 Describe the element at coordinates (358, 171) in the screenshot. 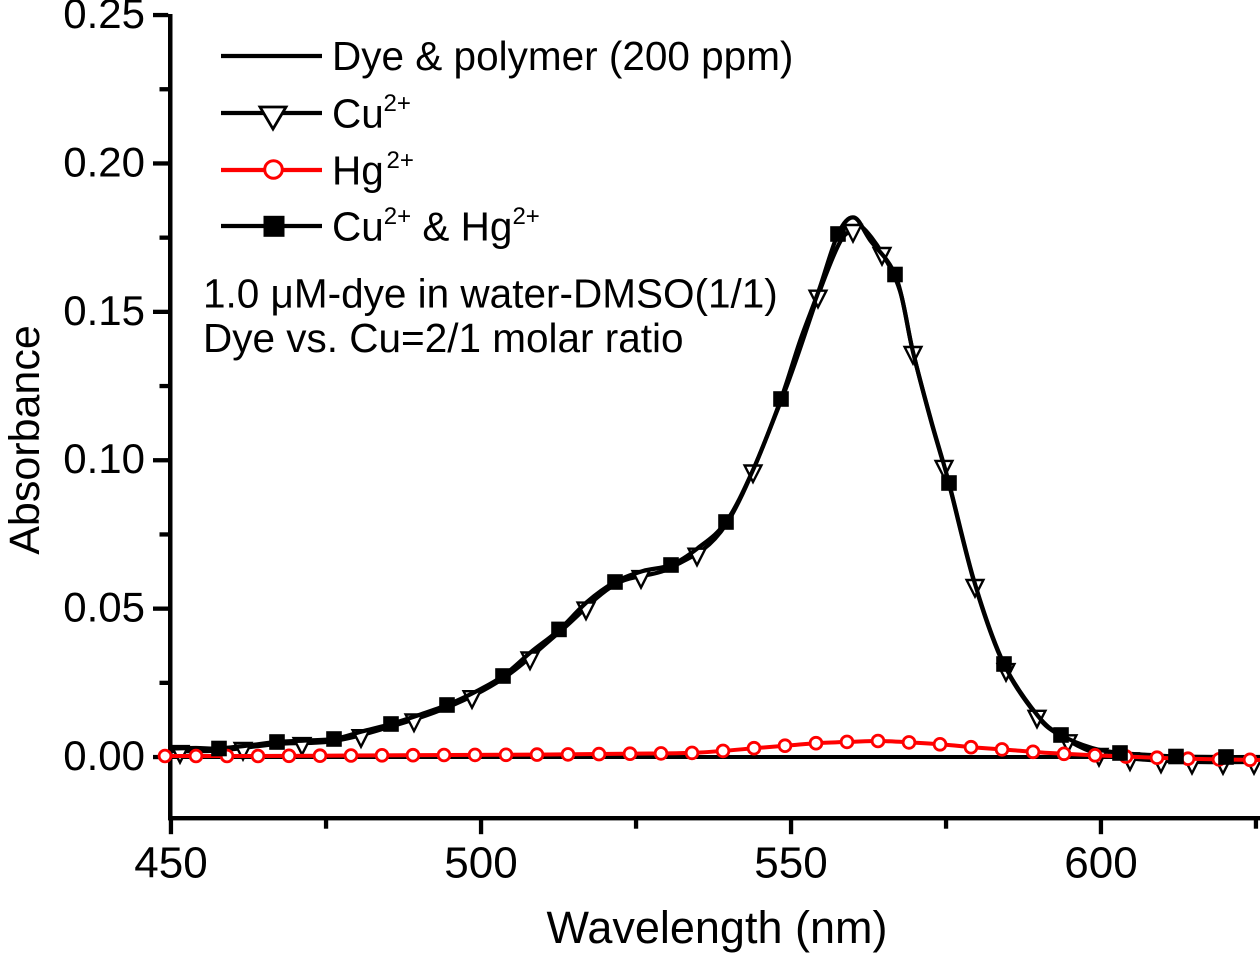

I see `svg-text: Hg` at that location.